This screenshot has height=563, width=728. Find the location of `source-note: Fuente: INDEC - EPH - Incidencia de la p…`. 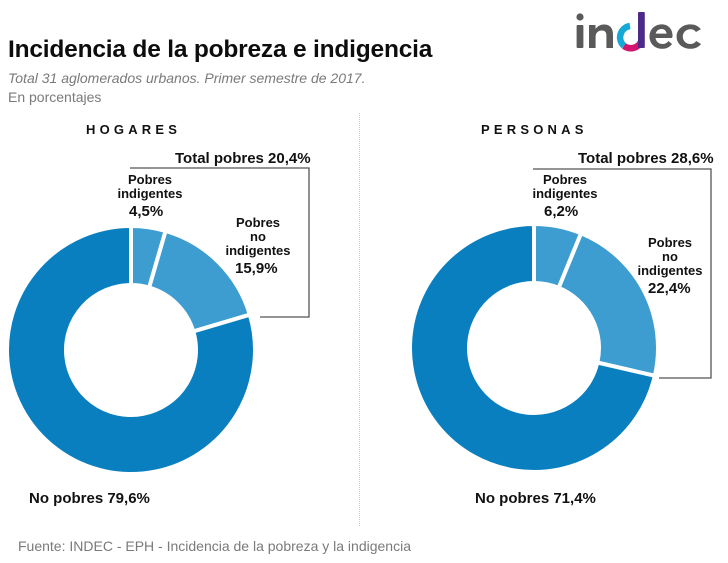

source-note: Fuente: INDEC - EPH - Incidencia de la p… is located at coordinates (214, 546).